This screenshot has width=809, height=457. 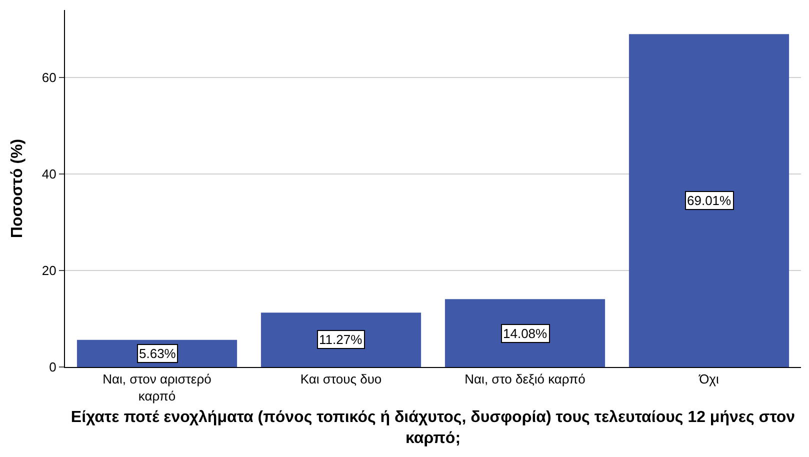 What do you see at coordinates (17, 188) in the screenshot?
I see `y-axis-title: Ποσοστό (%)` at bounding box center [17, 188].